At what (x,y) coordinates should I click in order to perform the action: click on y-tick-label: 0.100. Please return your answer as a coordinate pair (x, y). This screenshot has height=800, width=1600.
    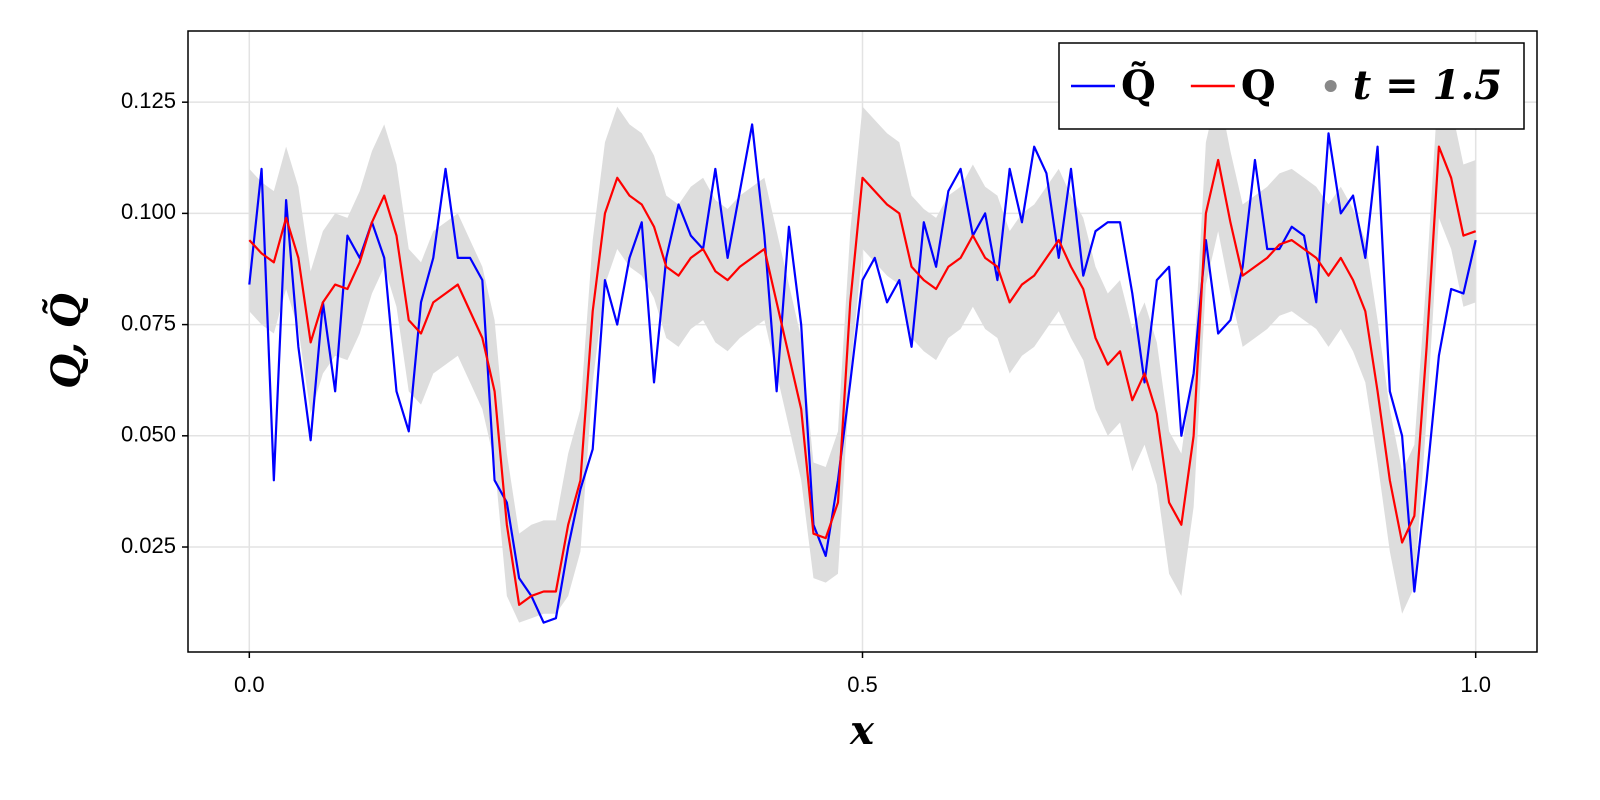
    Looking at the image, I should click on (148, 211).